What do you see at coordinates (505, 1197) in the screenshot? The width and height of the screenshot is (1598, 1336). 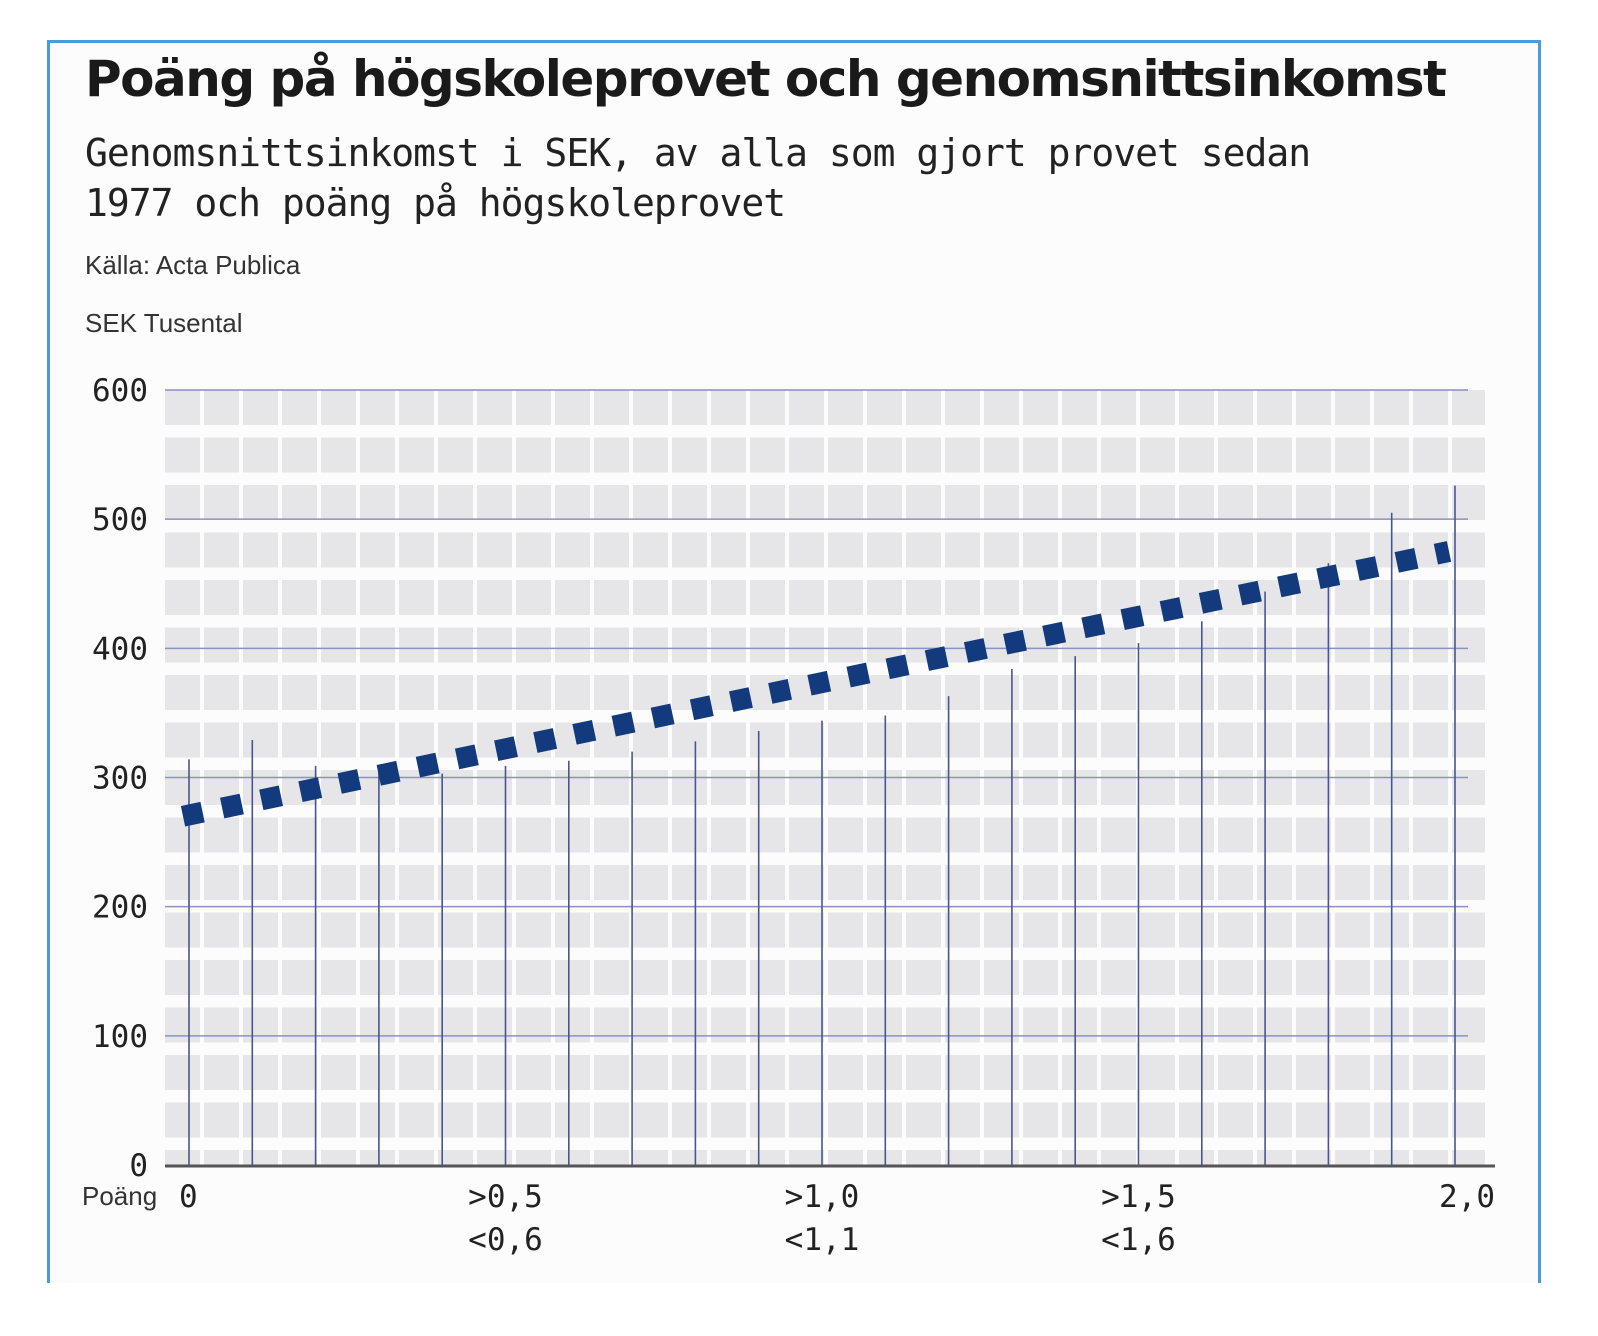 I see `x-tick-label: >0,5` at bounding box center [505, 1197].